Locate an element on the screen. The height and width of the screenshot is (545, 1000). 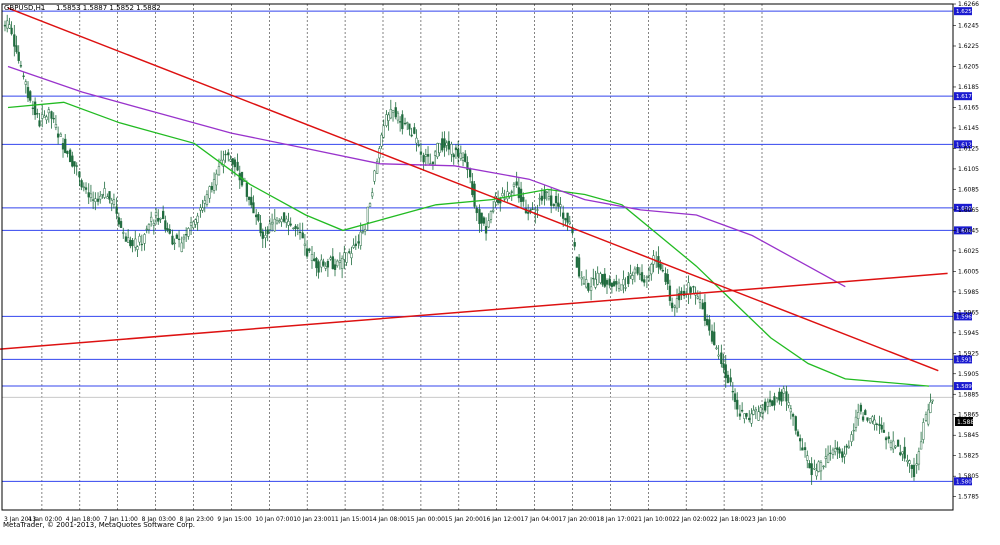
y-tick-label: 1.6145 is located at coordinates (968, 128).